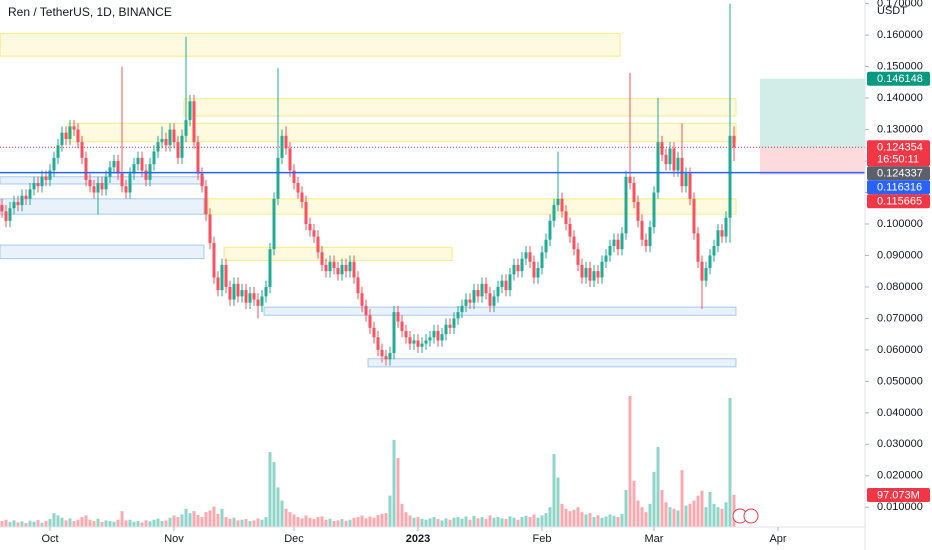 The width and height of the screenshot is (932, 550). Describe the element at coordinates (49, 539) in the screenshot. I see `x-tick-label: Oct` at that location.